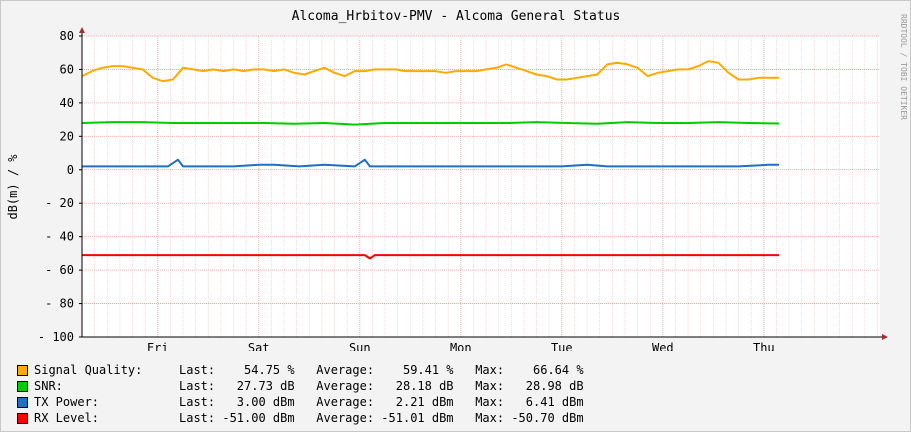 This screenshot has height=432, width=911. I want to click on y-axis-label: dB(m) / %, so click(13, 187).